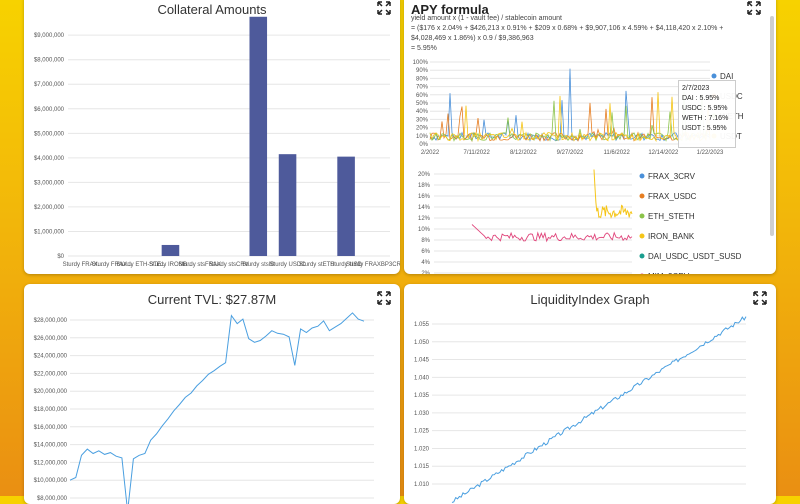 This screenshot has height=504, width=800. Describe the element at coordinates (523, 153) in the screenshot. I see `x-tick-label: 8/12/2022` at that location.